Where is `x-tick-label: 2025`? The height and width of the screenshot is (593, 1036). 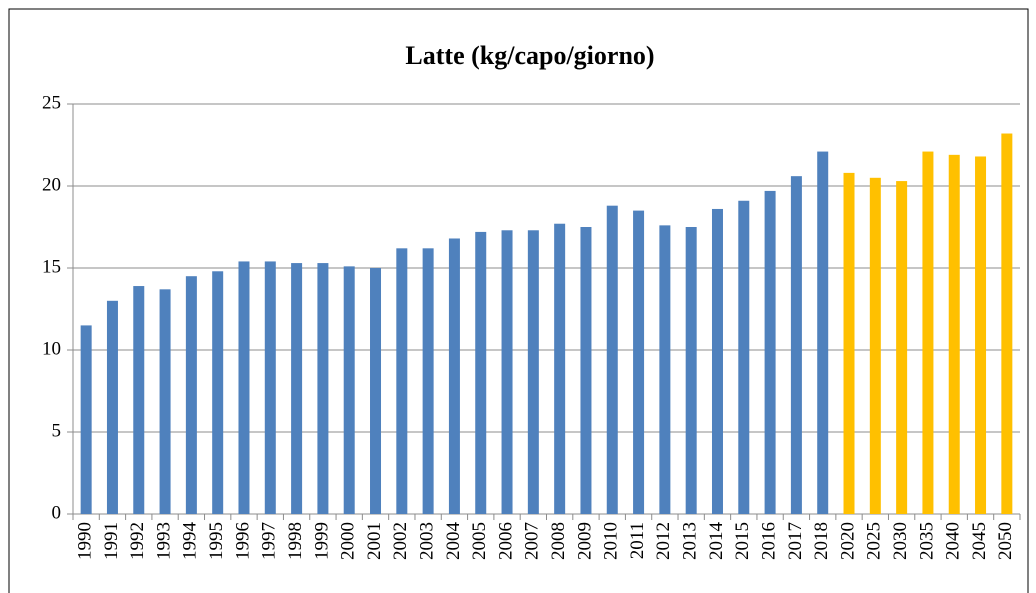
x-tick-label: 2025 is located at coordinates (874, 541).